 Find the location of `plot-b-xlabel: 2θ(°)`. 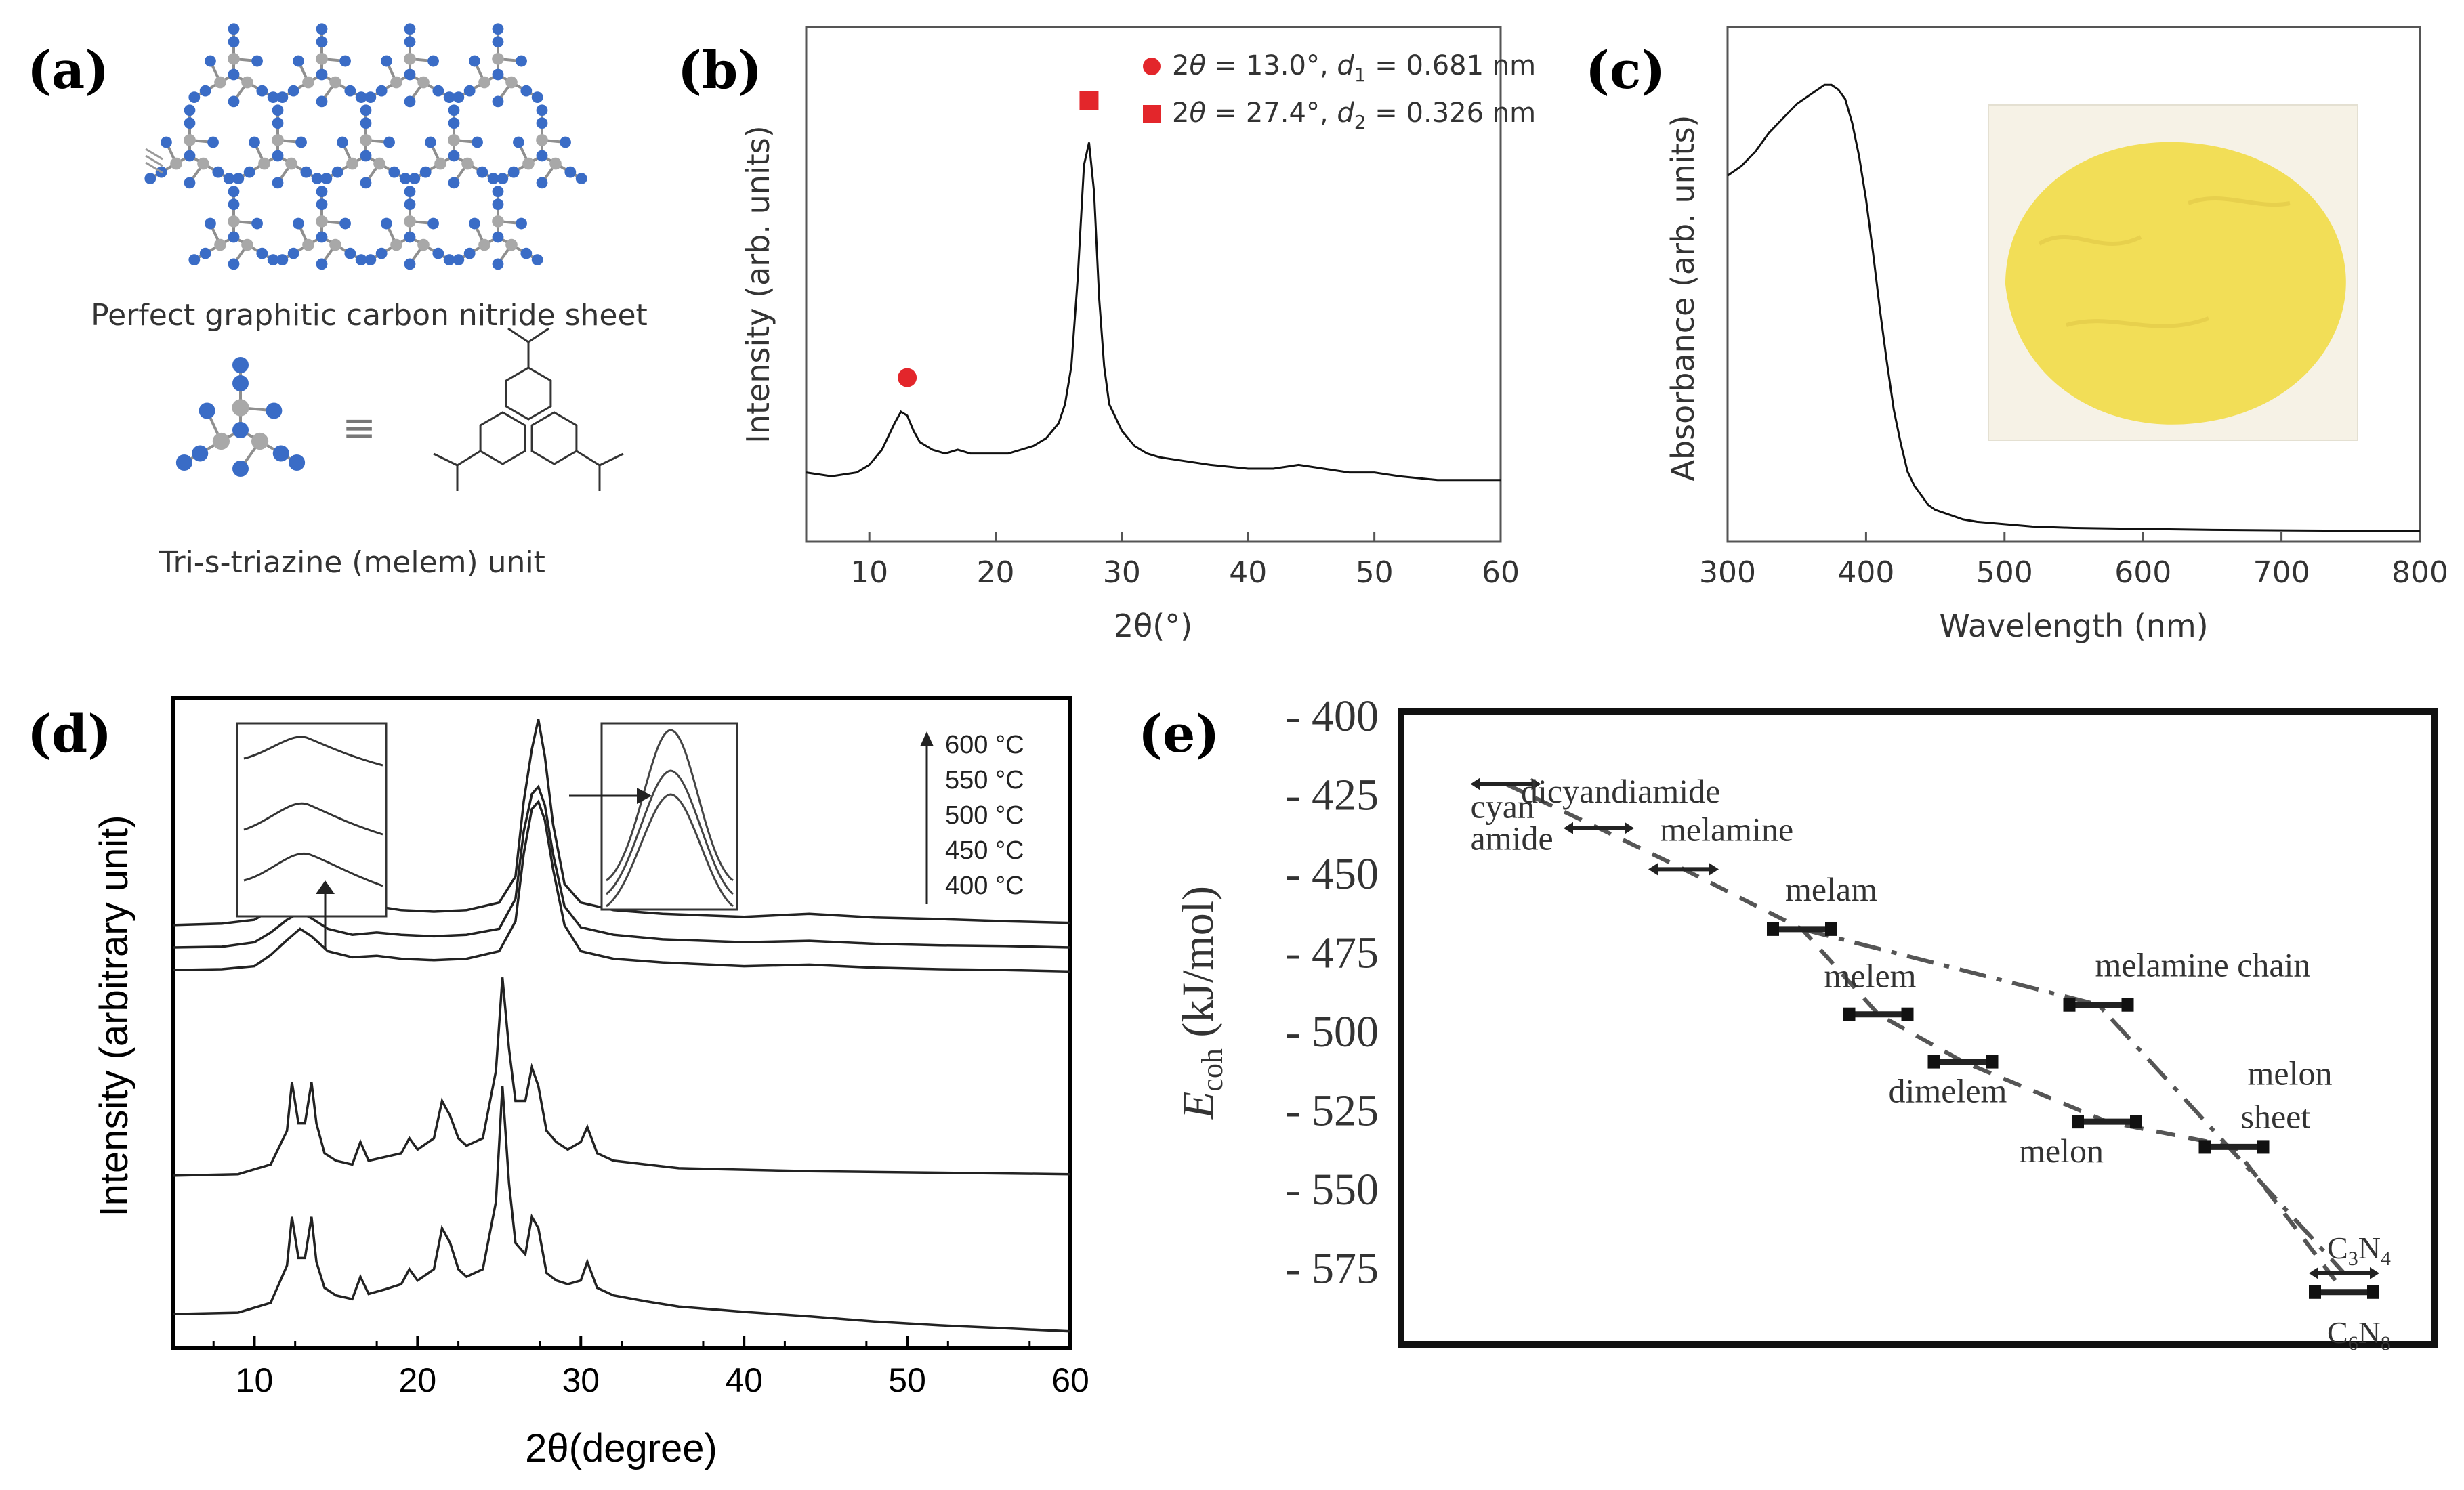

plot-b-xlabel: 2θ(°) is located at coordinates (1153, 626).